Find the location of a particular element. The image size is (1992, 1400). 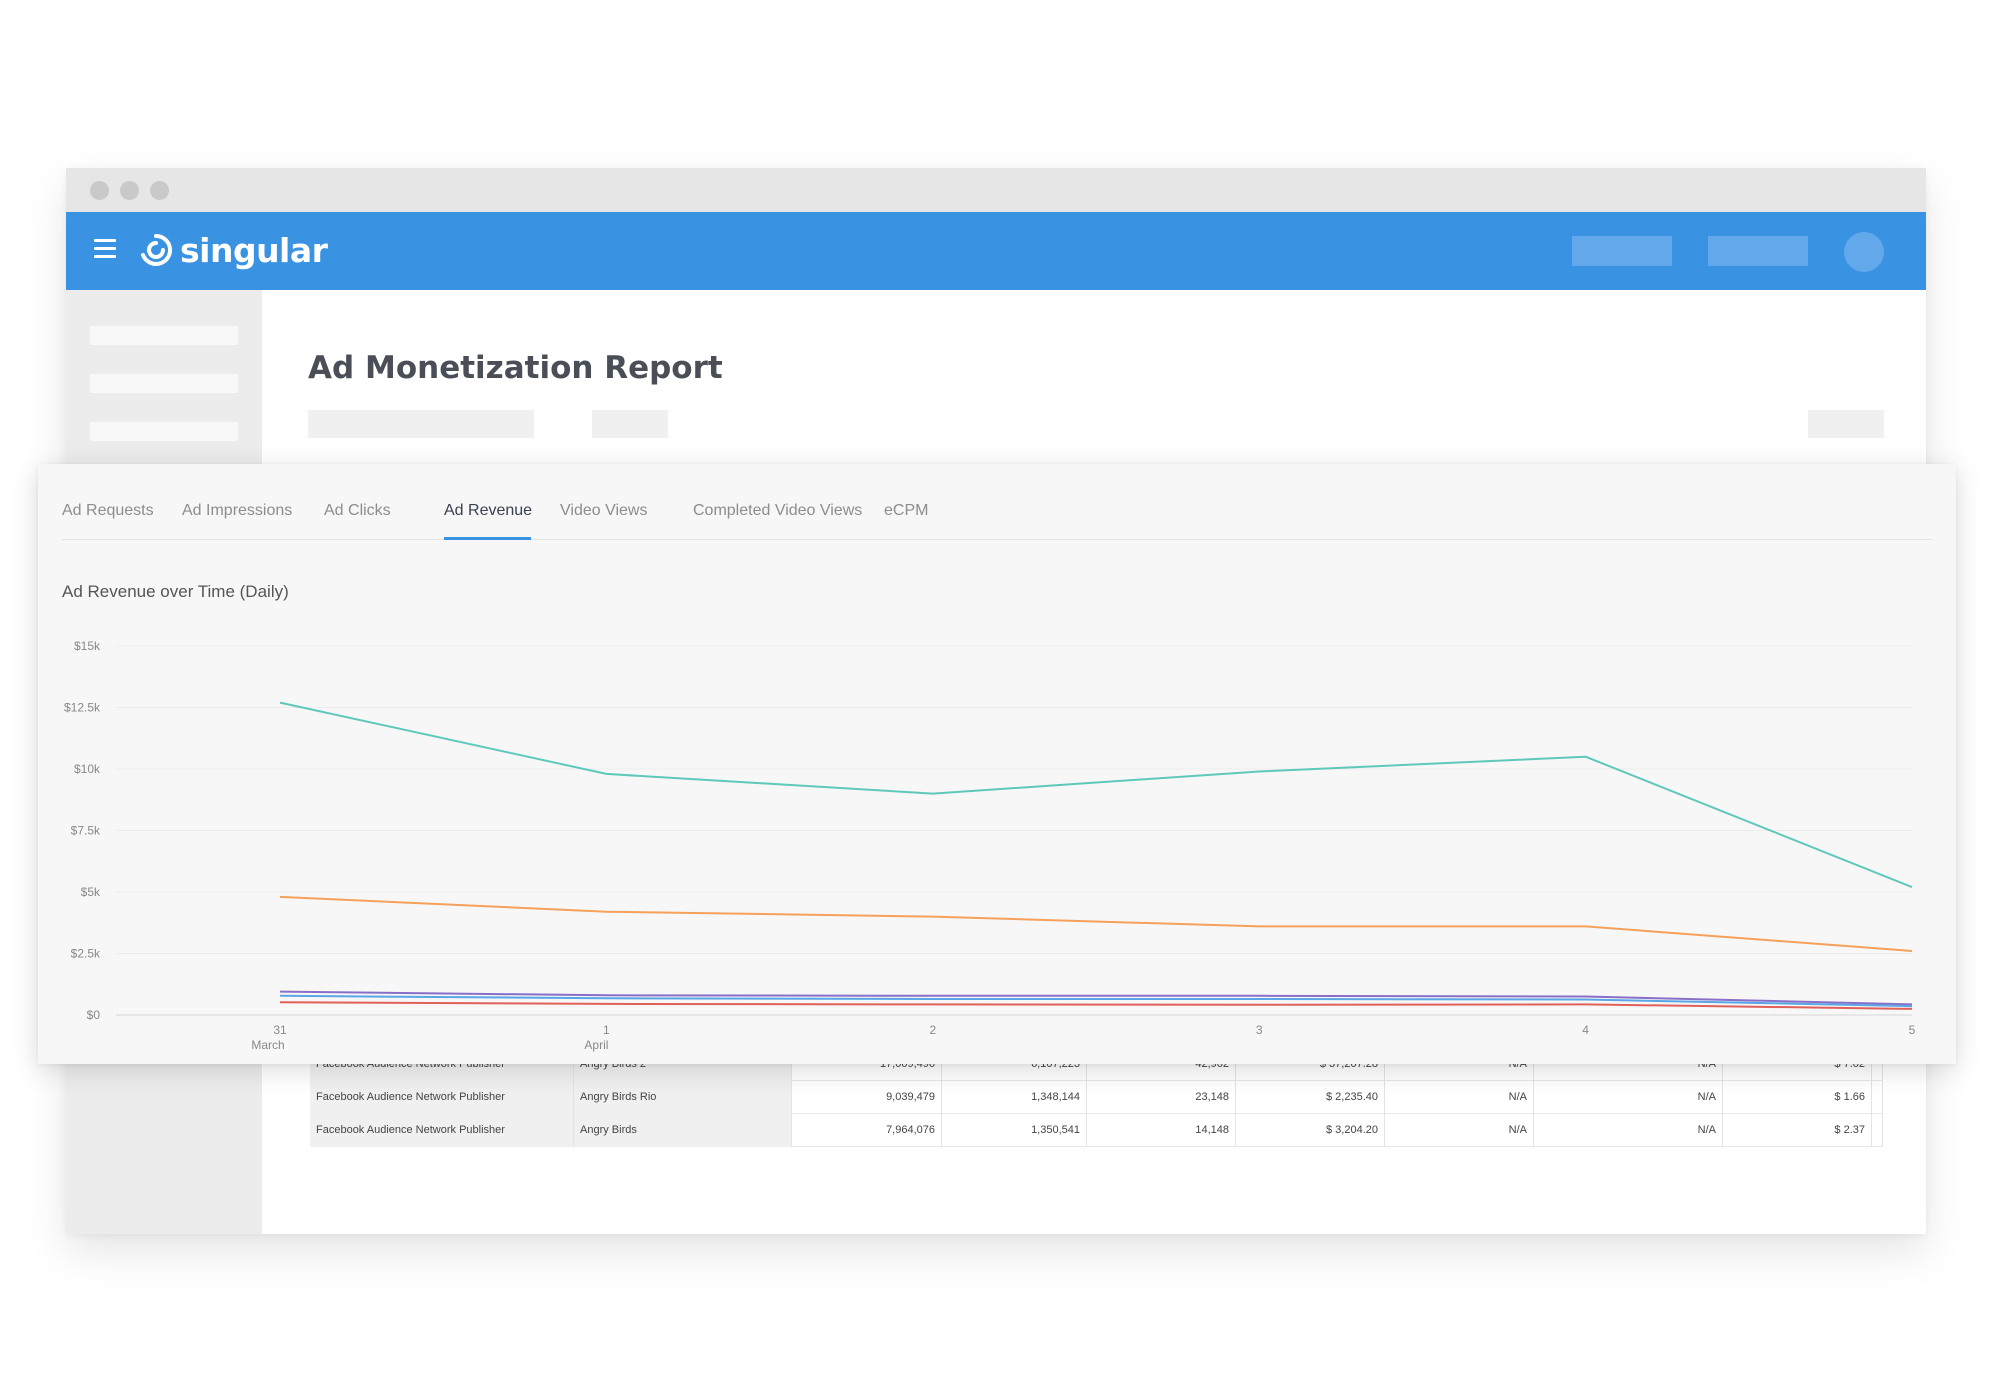

y-tick-label: $15k is located at coordinates (87, 646).